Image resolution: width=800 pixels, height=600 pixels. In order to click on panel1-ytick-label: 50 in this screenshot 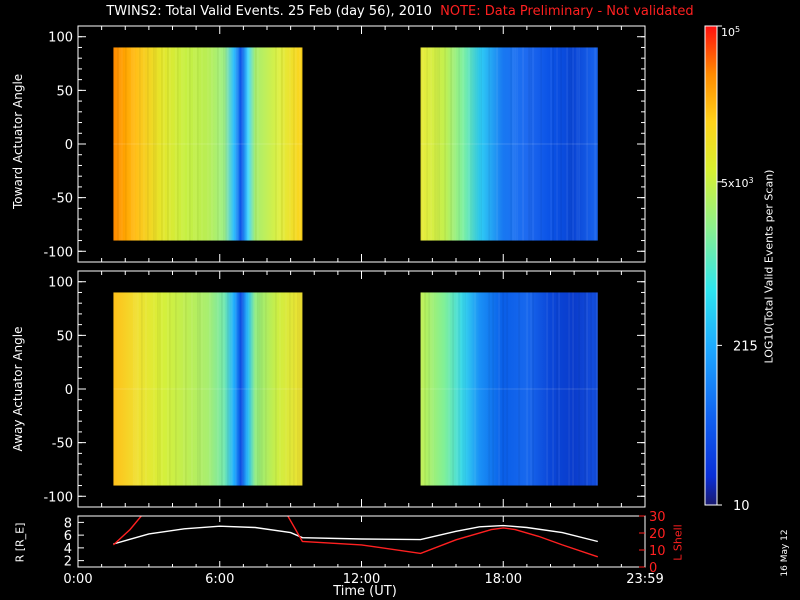, I will do `click(64, 91)`.